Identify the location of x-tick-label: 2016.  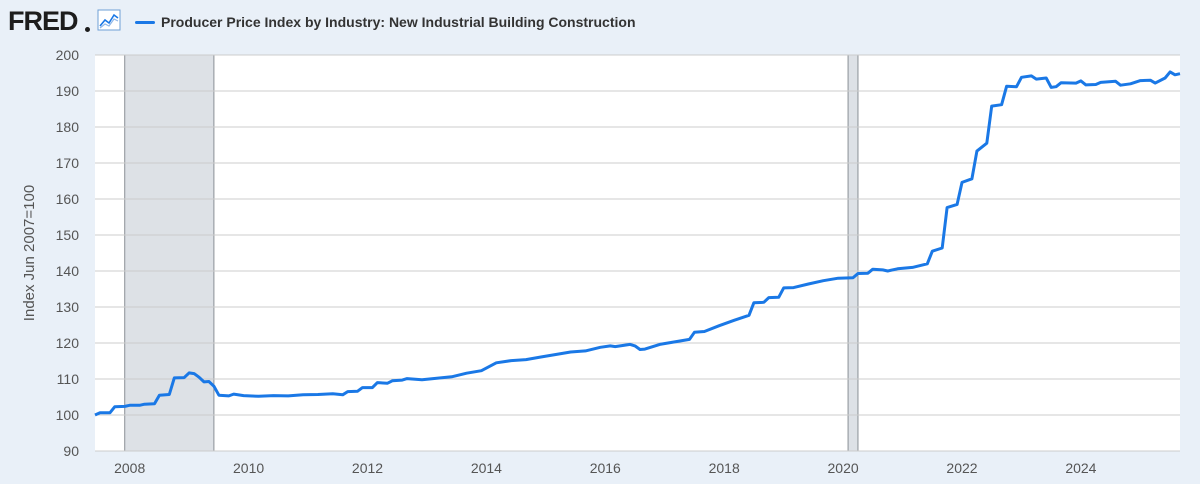
(605, 468).